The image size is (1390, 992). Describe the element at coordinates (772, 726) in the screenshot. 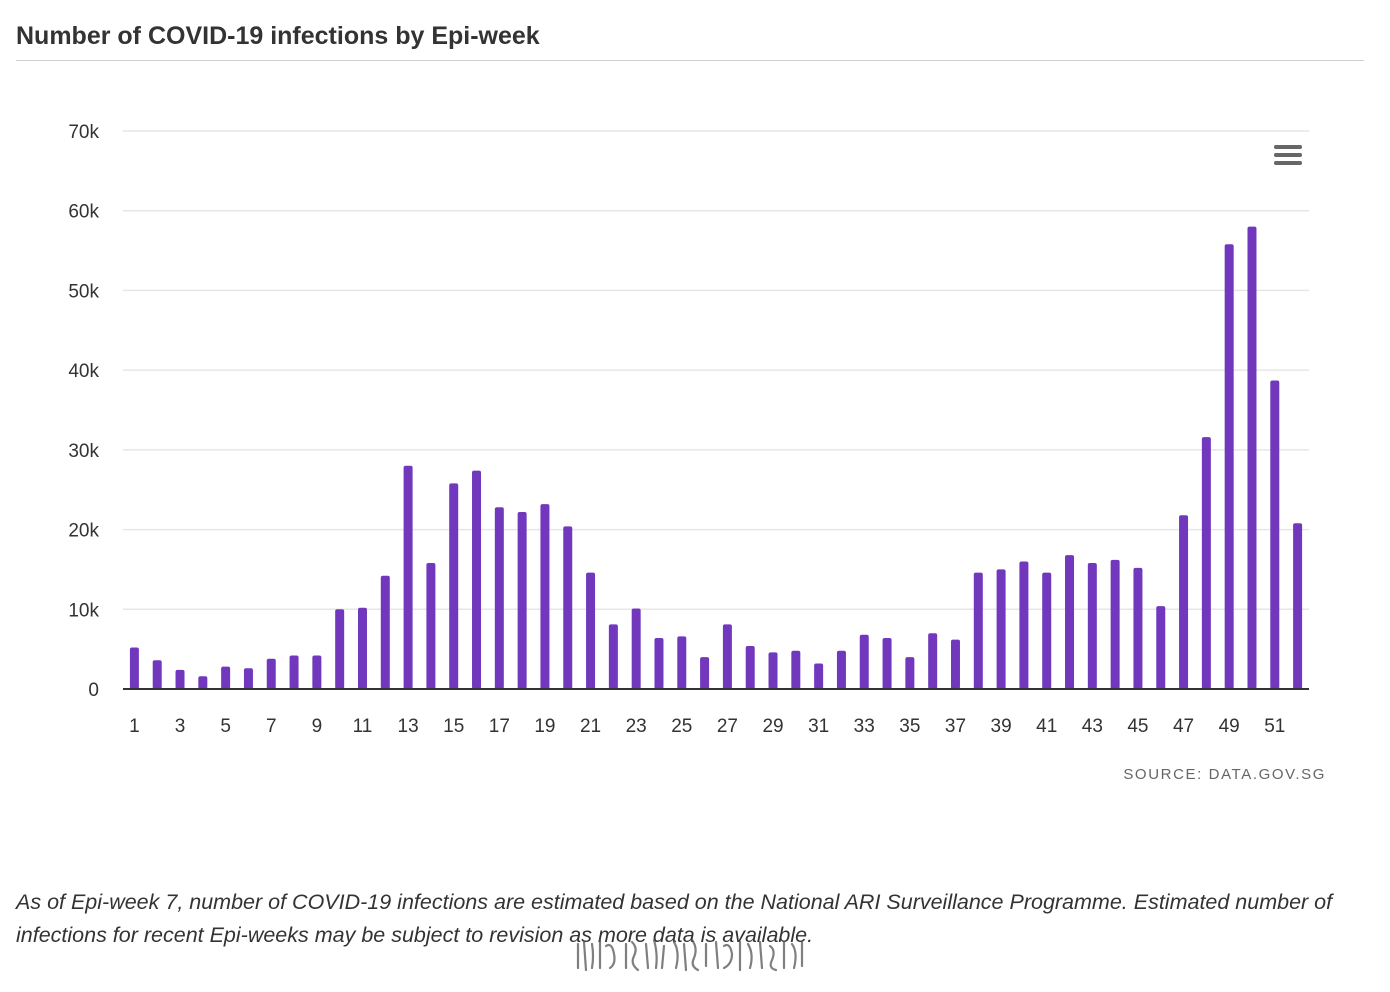

I see `x-tick-label: 29` at that location.